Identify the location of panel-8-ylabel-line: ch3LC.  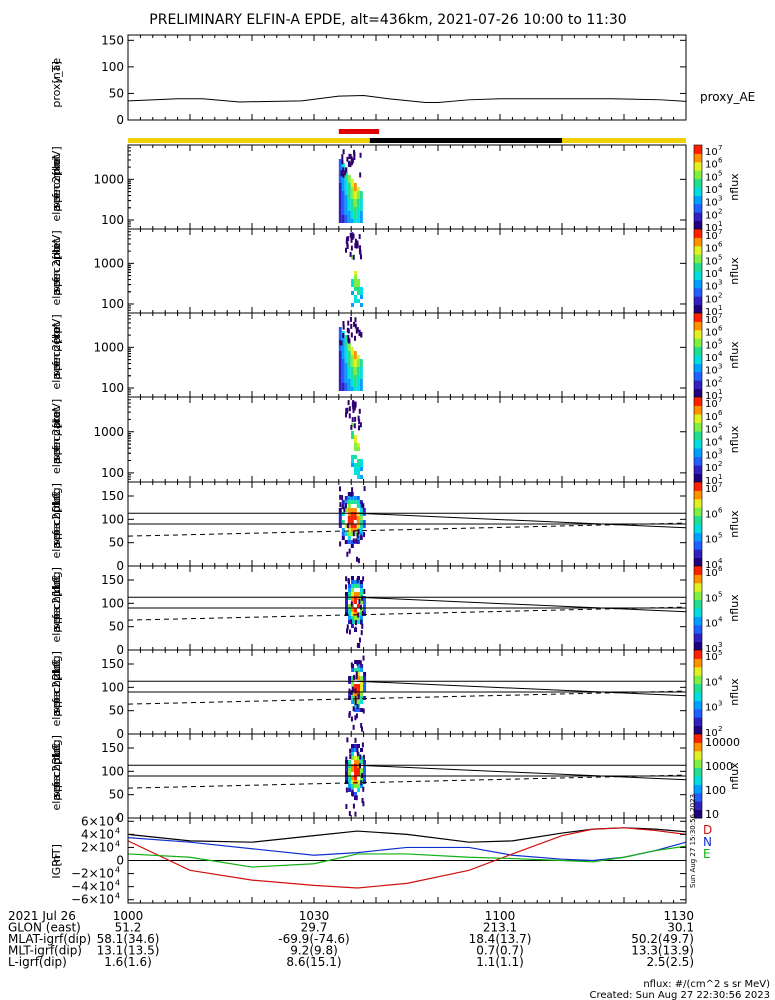
(56, 760).